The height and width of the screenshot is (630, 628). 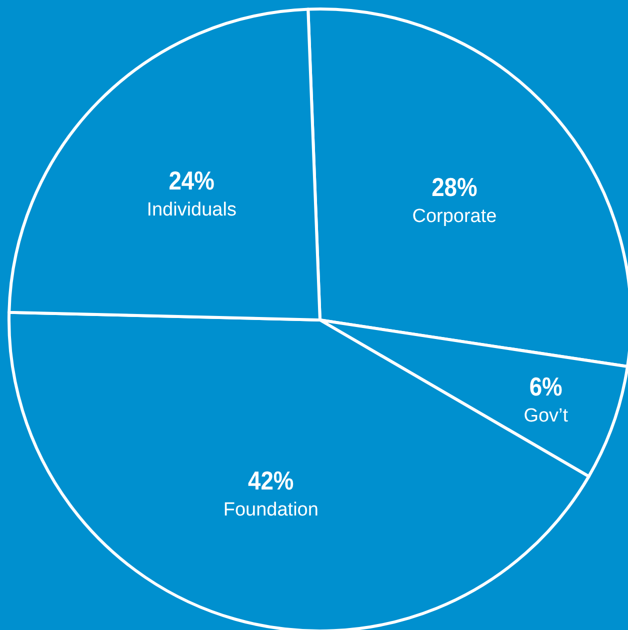 I want to click on data-label: 6%, so click(x=546, y=387).